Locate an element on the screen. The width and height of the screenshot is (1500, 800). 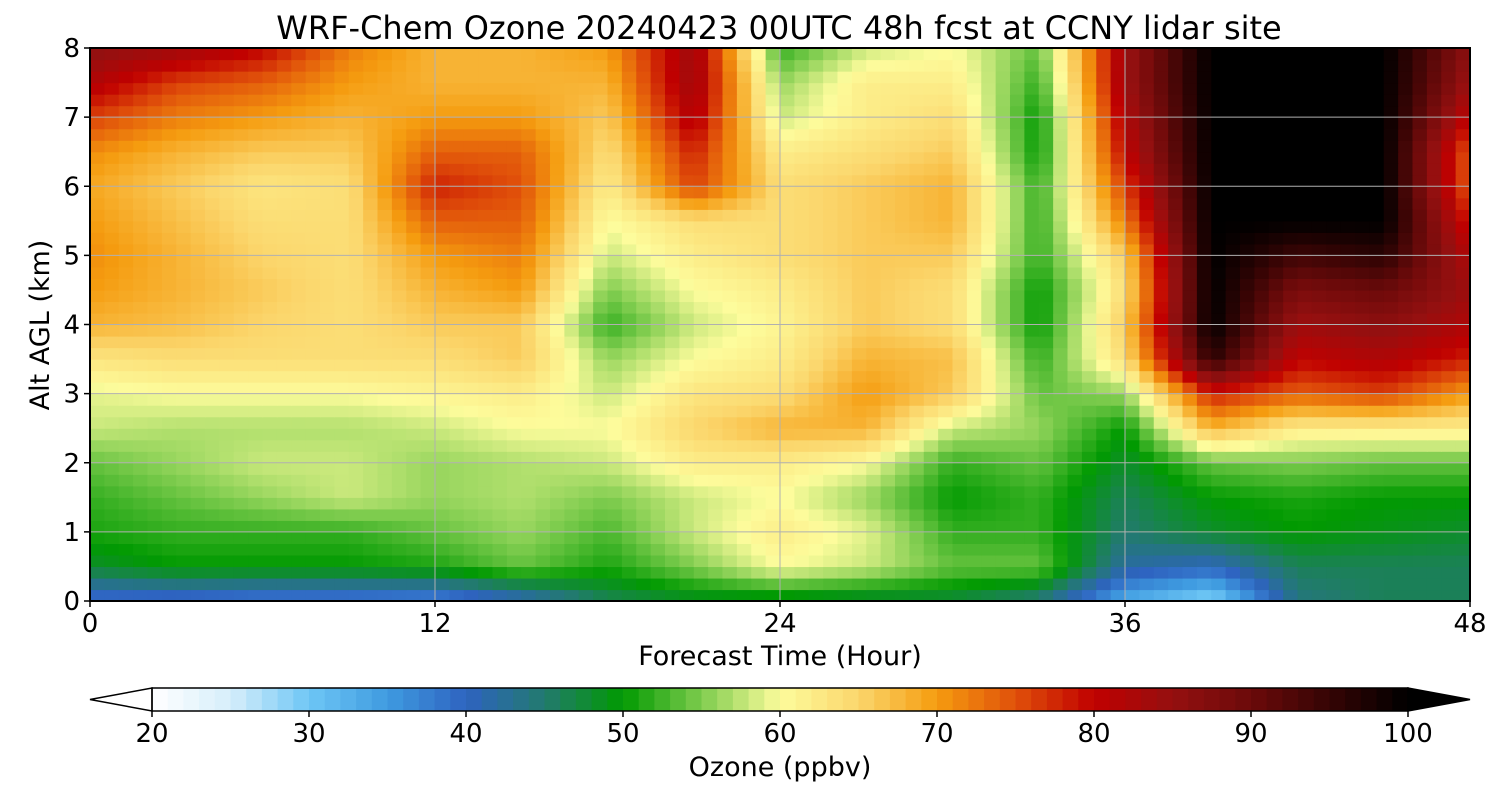
colorbar-min-extend is located at coordinates (121, 699).